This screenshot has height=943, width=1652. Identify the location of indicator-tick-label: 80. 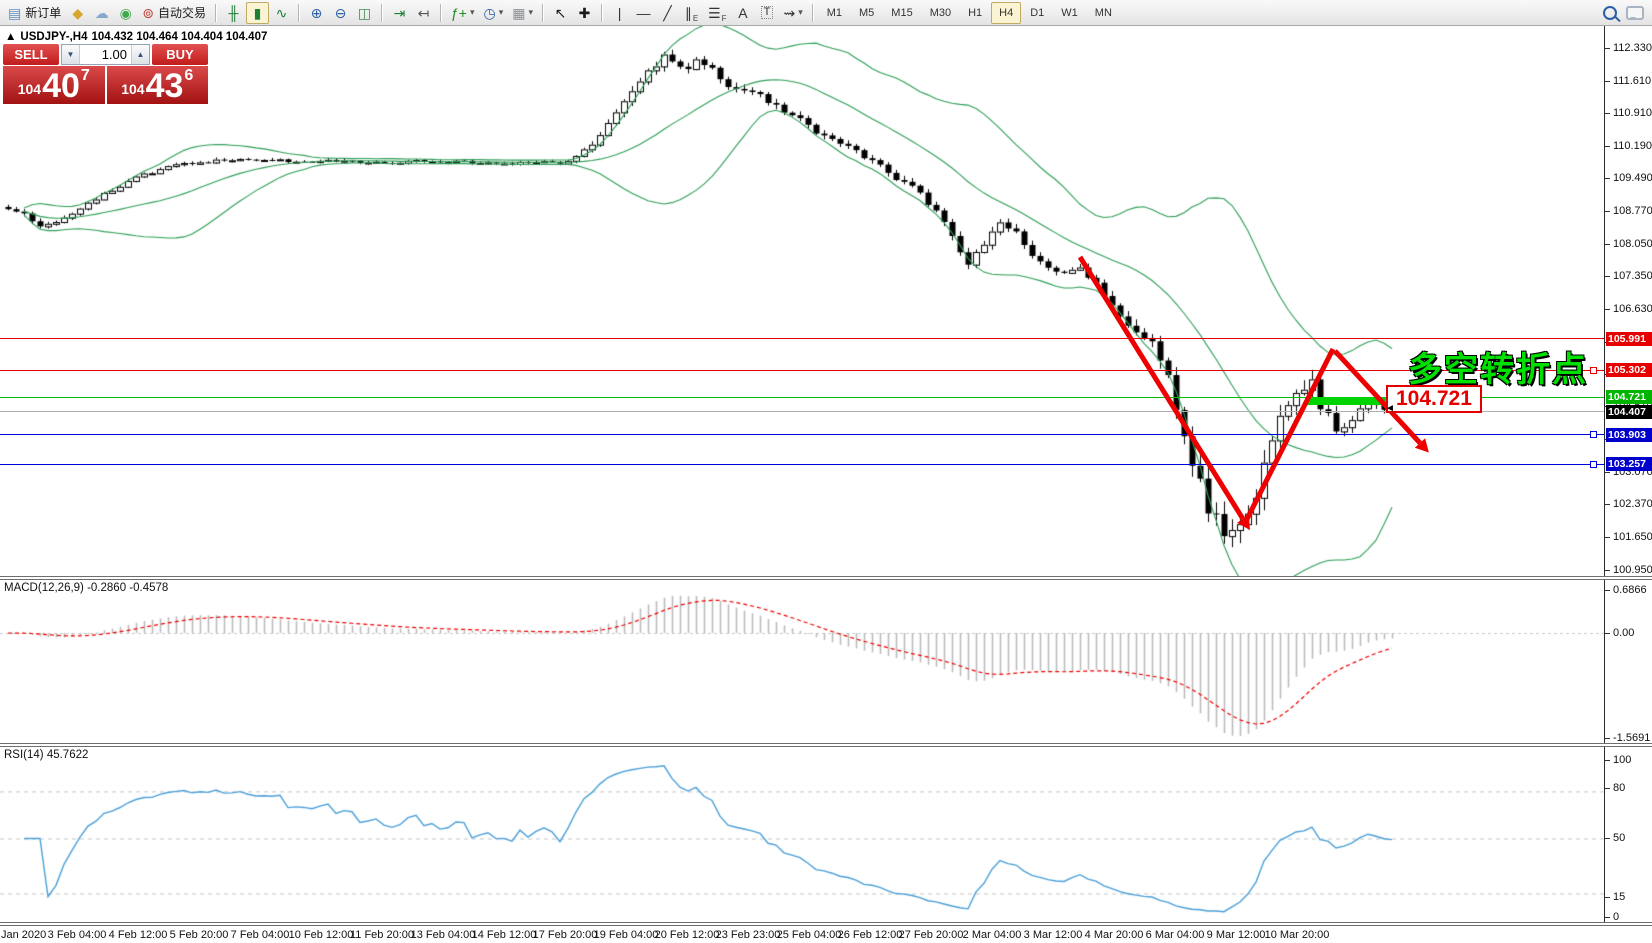
(1619, 787).